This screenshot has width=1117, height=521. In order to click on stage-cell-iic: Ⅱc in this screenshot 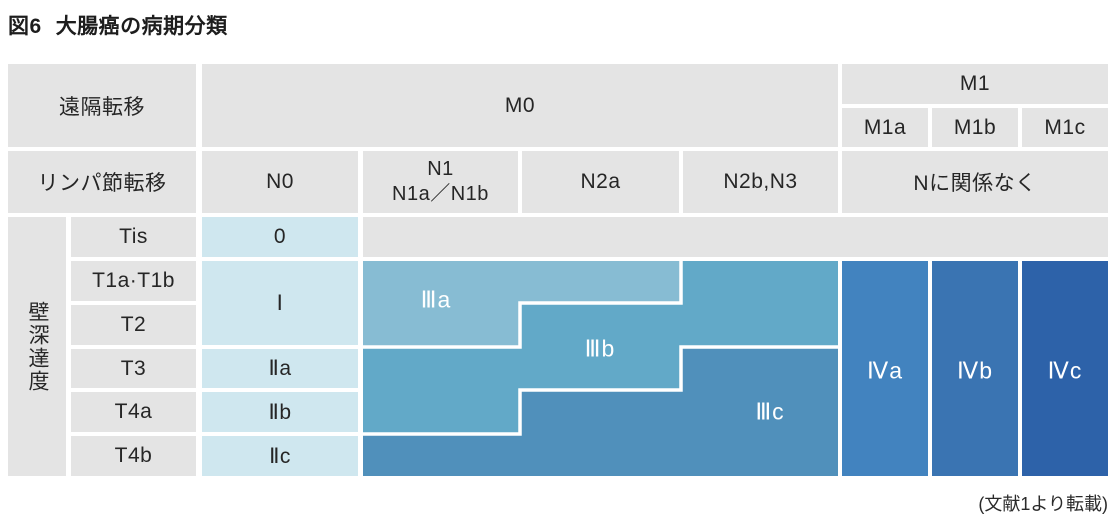, I will do `click(280, 456)`.